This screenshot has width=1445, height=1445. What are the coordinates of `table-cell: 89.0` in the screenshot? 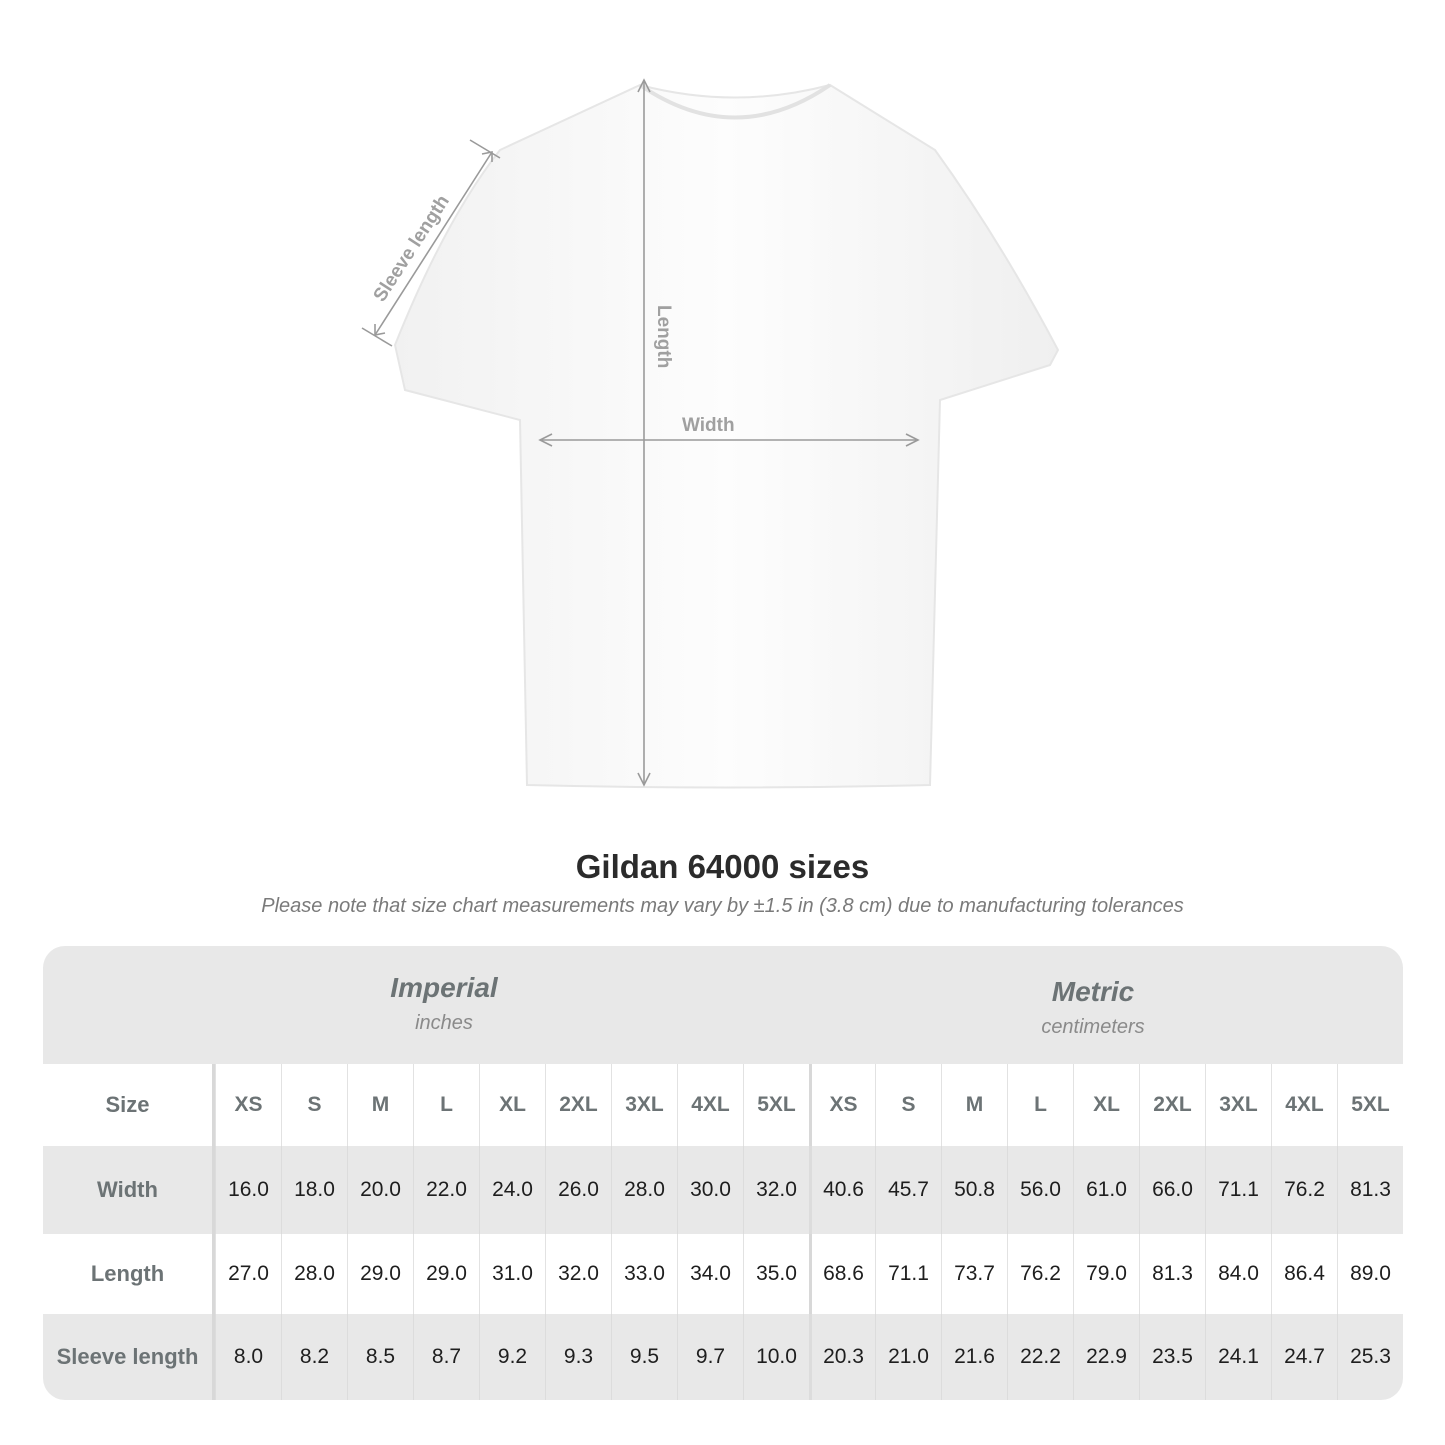 It's located at (1370, 1274).